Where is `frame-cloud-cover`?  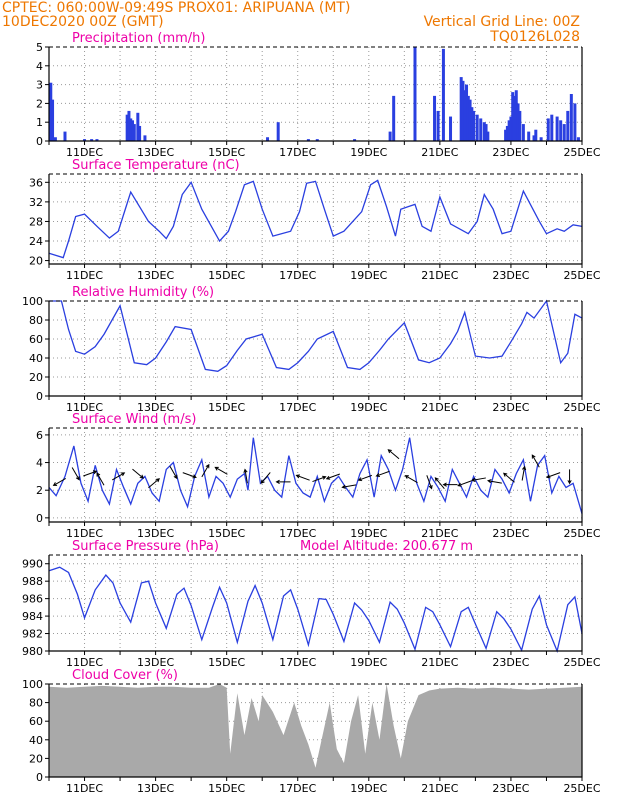 frame-cloud-cover is located at coordinates (315, 731).